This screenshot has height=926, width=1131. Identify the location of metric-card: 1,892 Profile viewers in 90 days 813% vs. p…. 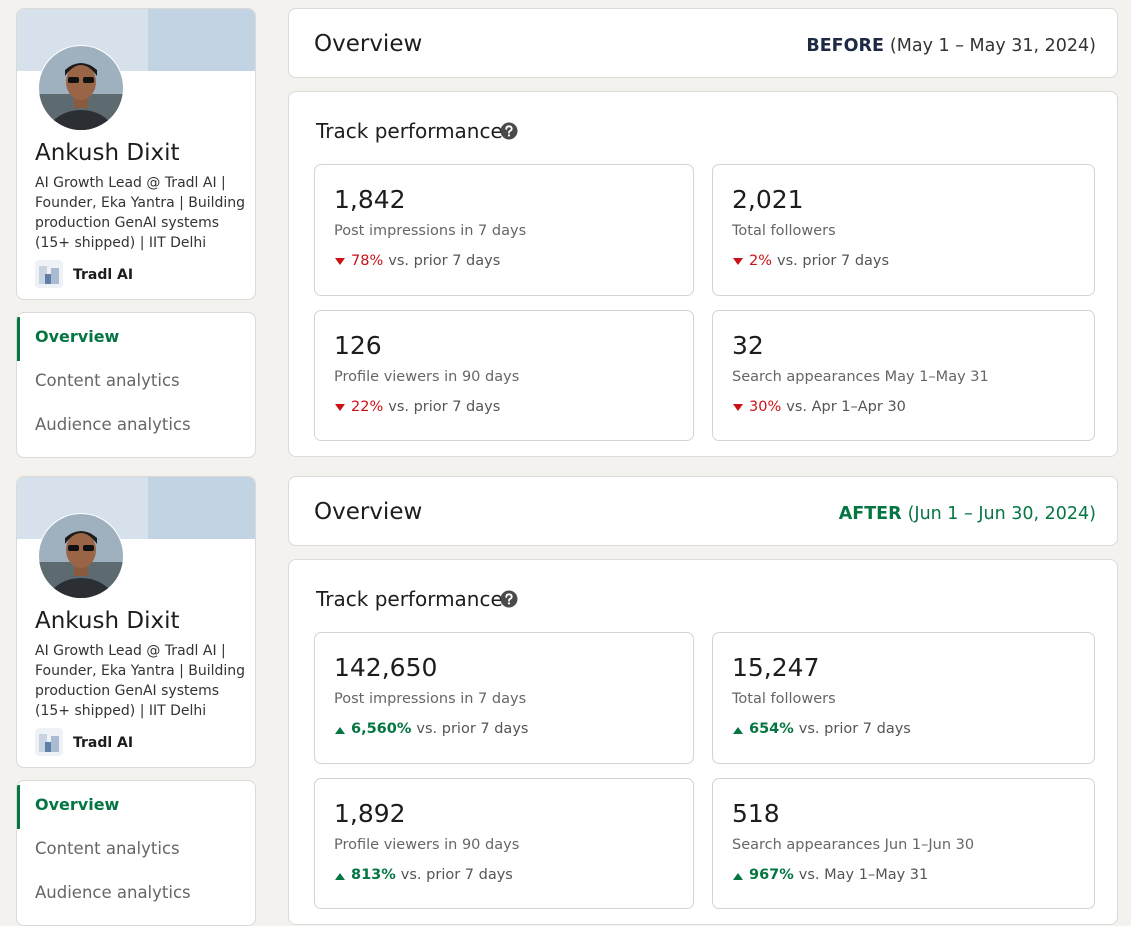
(504, 843).